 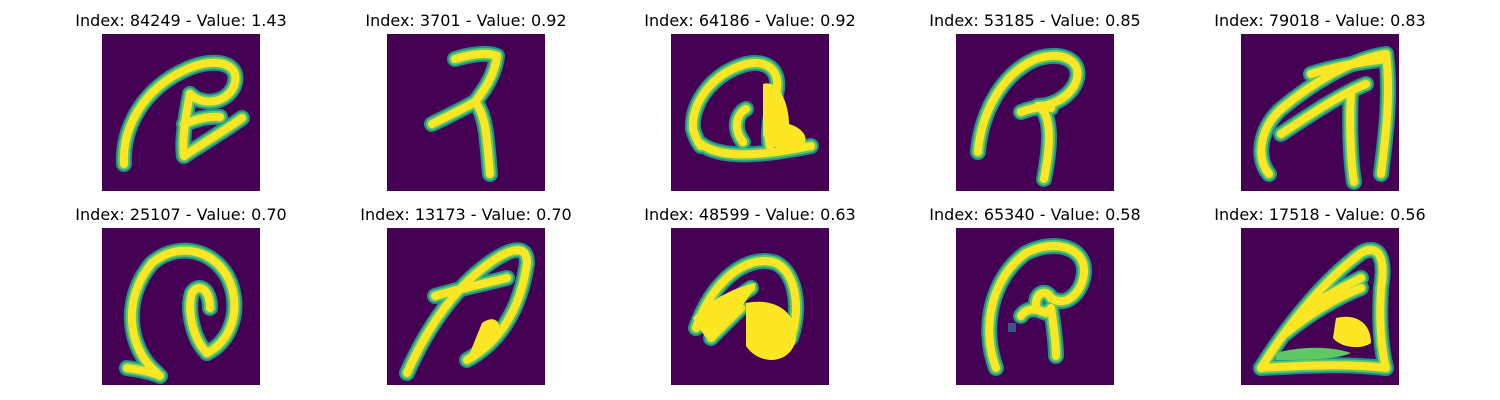 I want to click on panel-title: Index: 48599 - Value: 0.63, so click(x=750, y=214).